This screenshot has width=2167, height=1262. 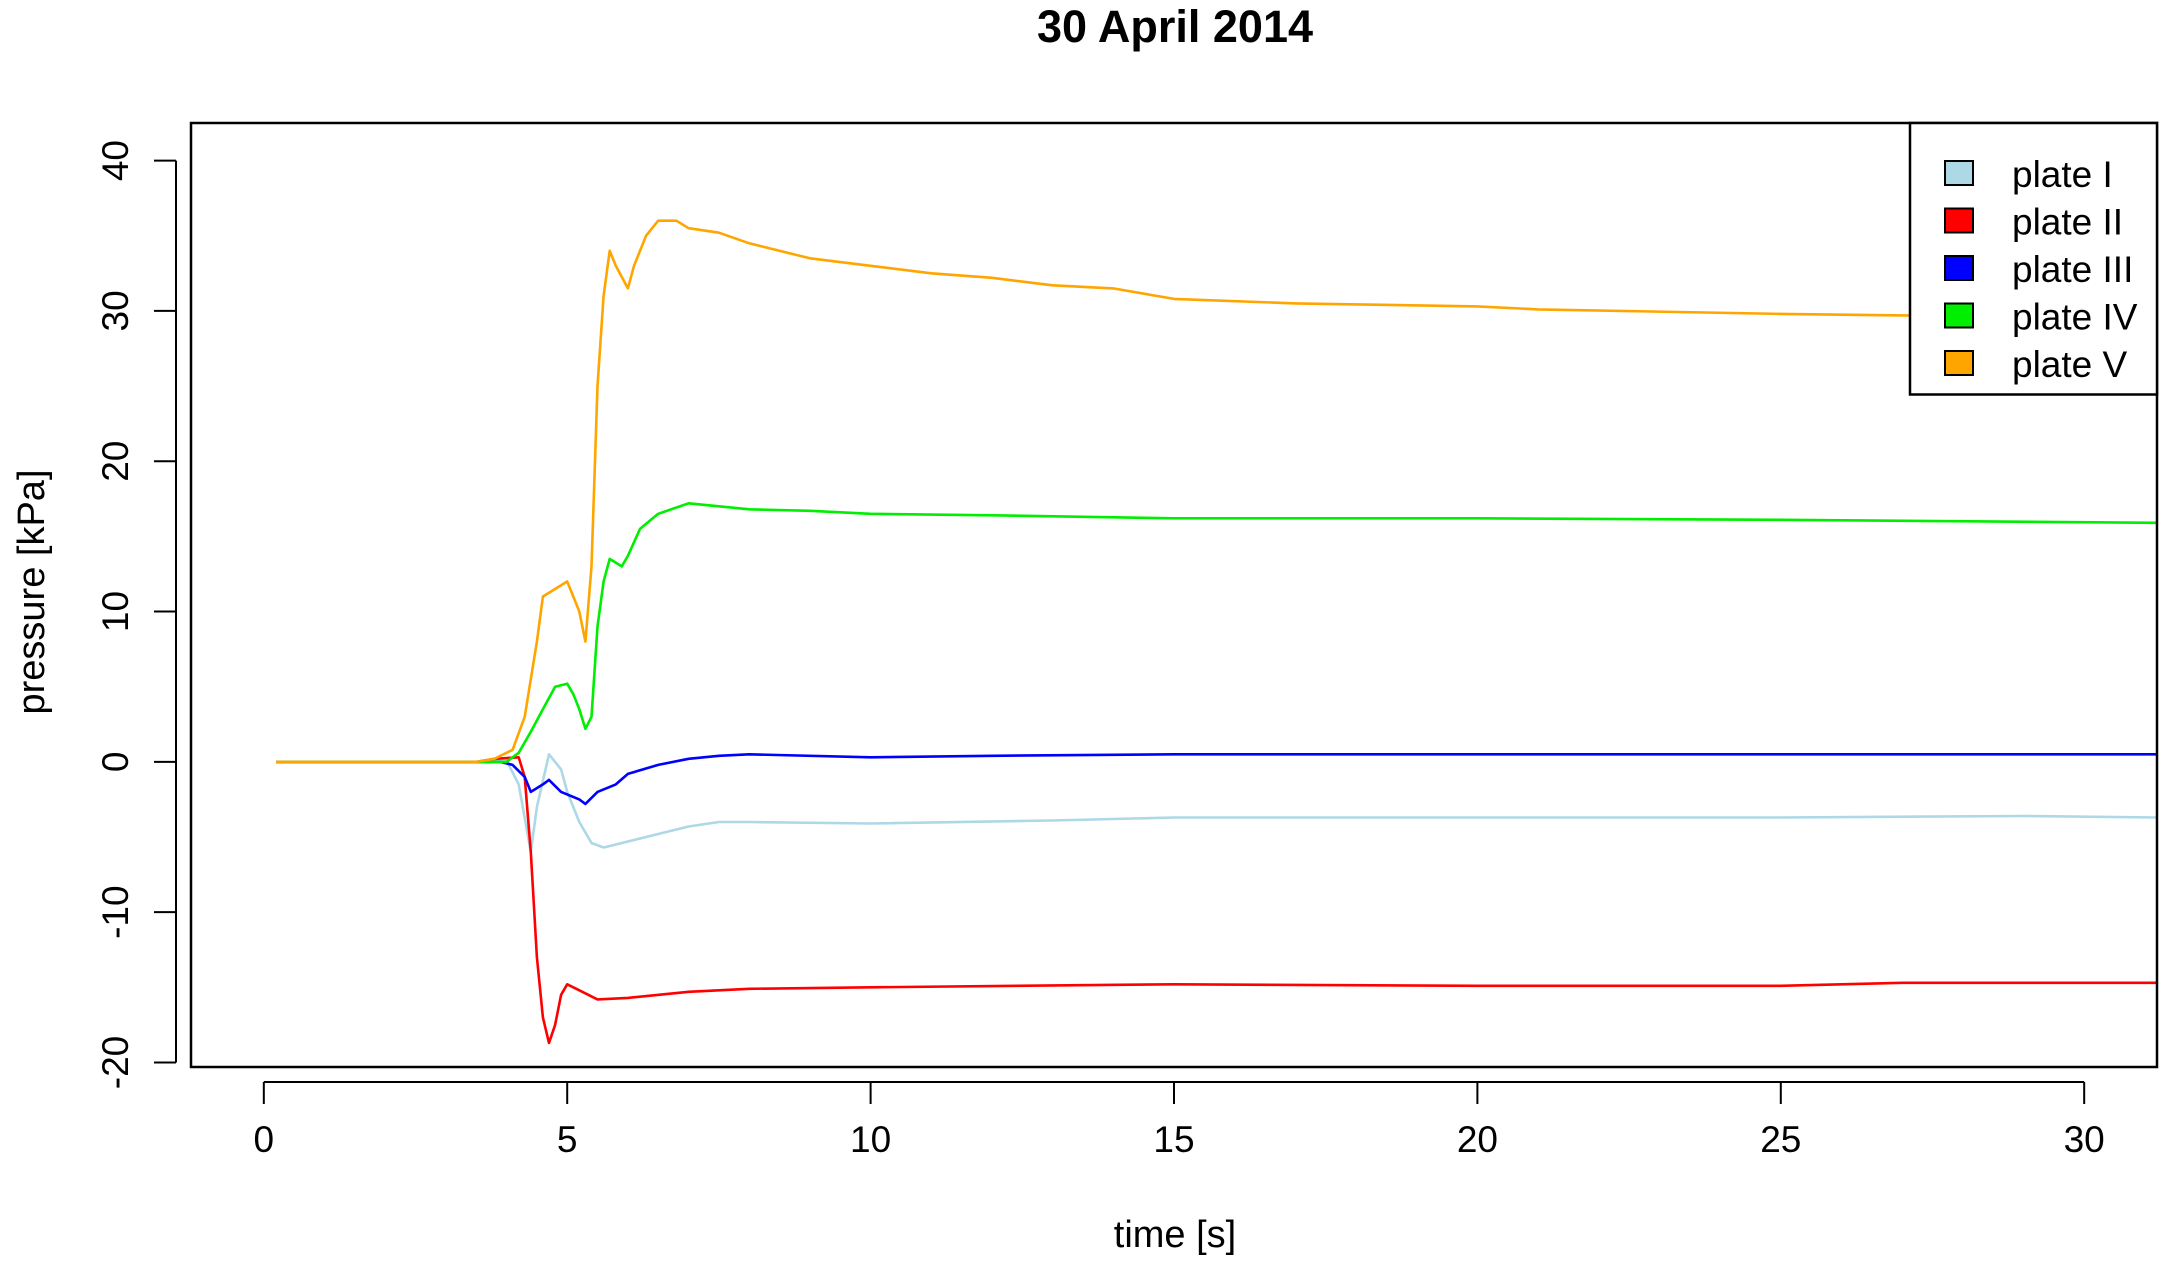 I want to click on x-tick-label: 0, so click(x=264, y=1139).